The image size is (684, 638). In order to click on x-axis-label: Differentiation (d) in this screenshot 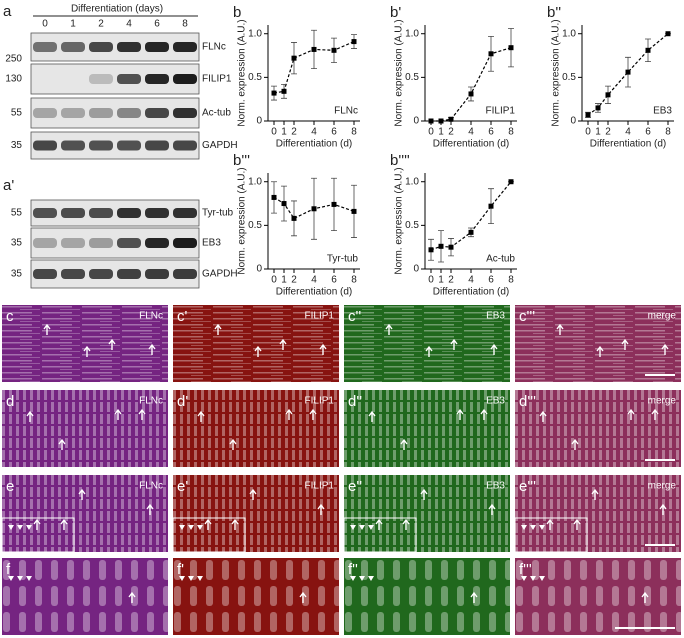, I will do `click(314, 292)`.